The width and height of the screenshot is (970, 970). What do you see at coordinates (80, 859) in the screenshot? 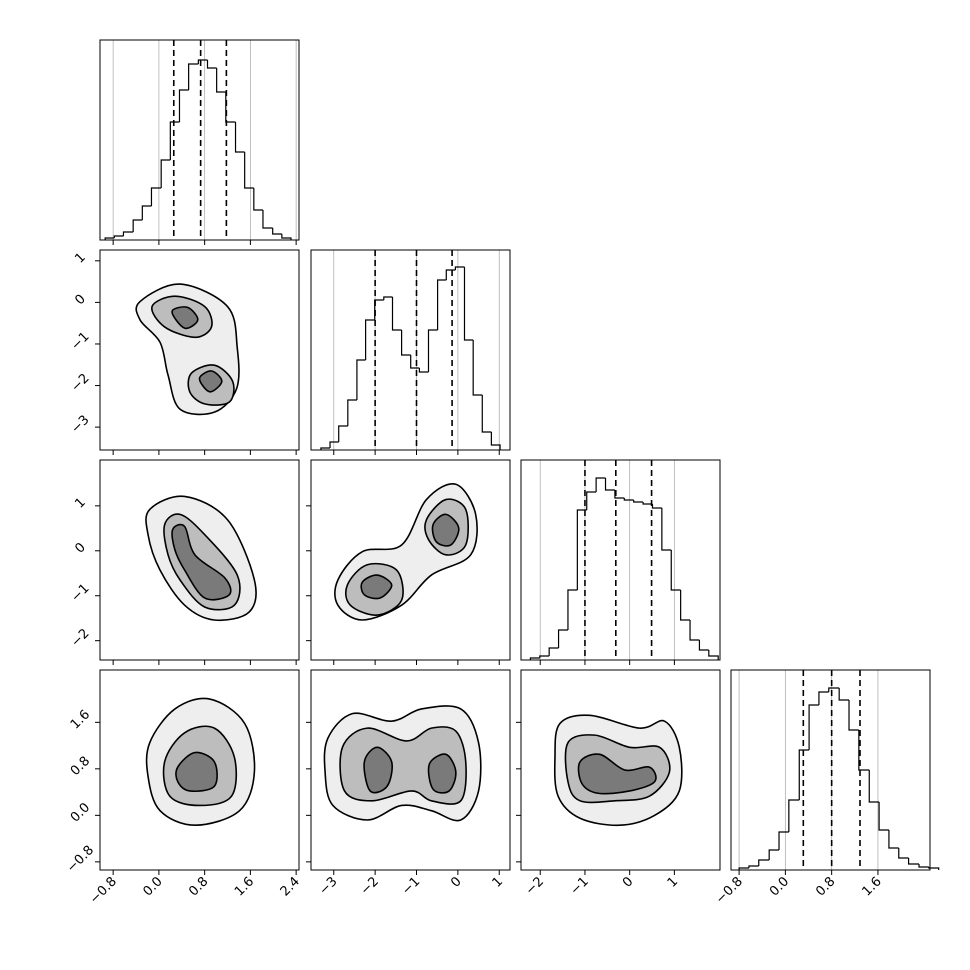
I see `y-tick-label: −0.8` at bounding box center [80, 859].